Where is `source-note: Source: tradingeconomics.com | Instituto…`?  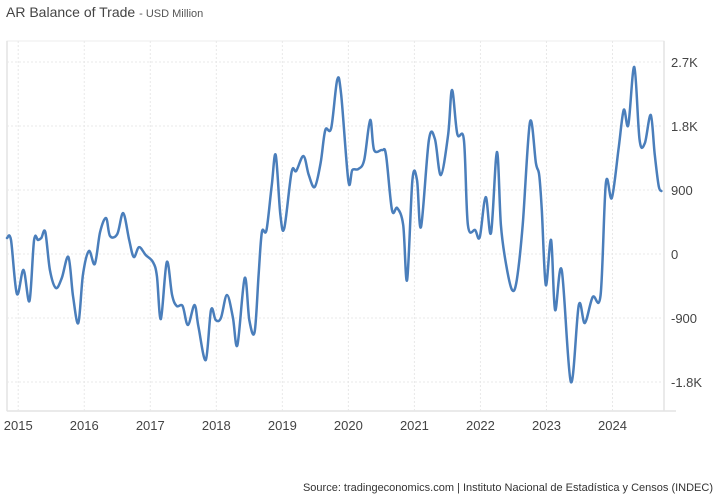
source-note: Source: tradingeconomics.com | Instituto… is located at coordinates (507, 488).